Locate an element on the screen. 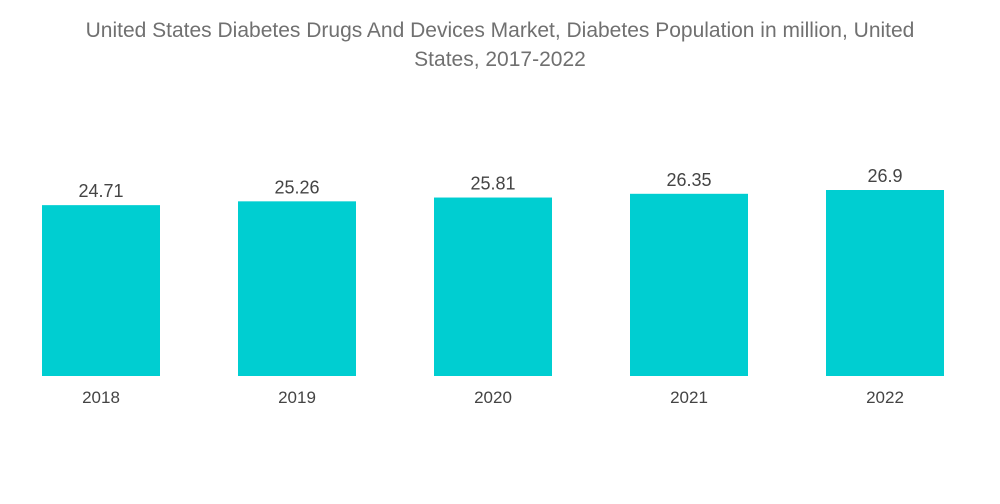 The image size is (1000, 504). x-tick-label-2021: 2021 is located at coordinates (689, 397).